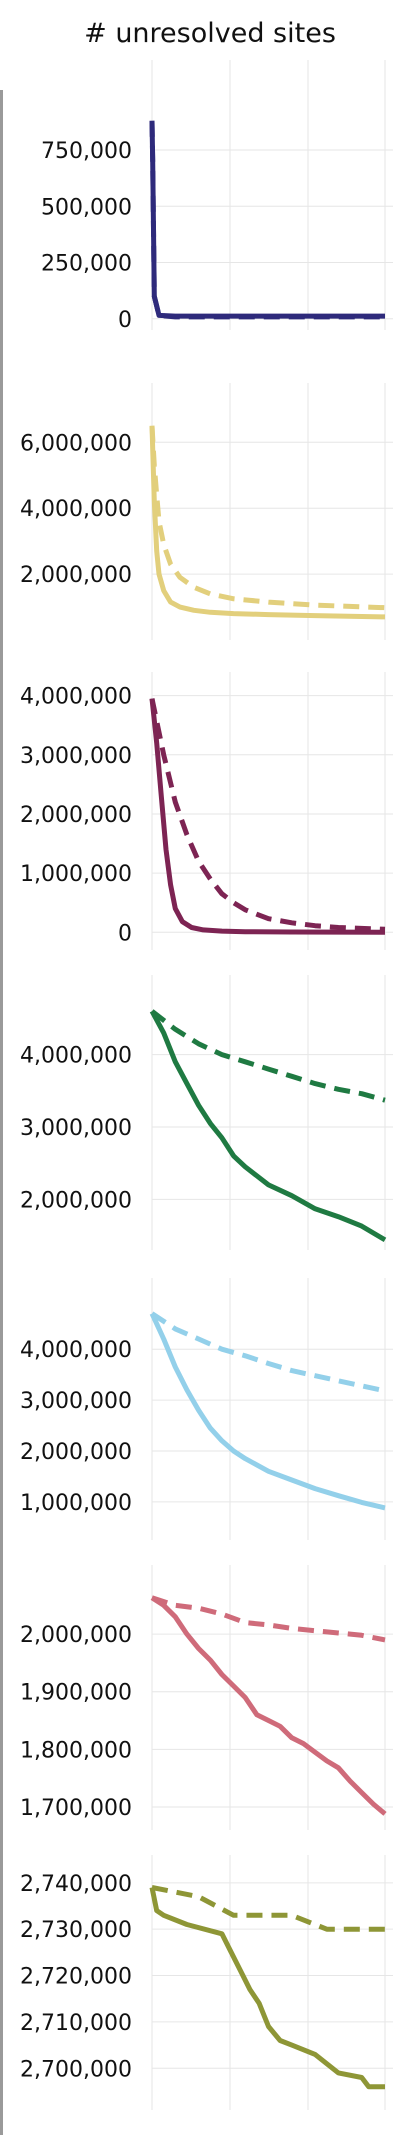 This screenshot has height=2135, width=417. I want to click on left-border-rule, so click(1, 1112).